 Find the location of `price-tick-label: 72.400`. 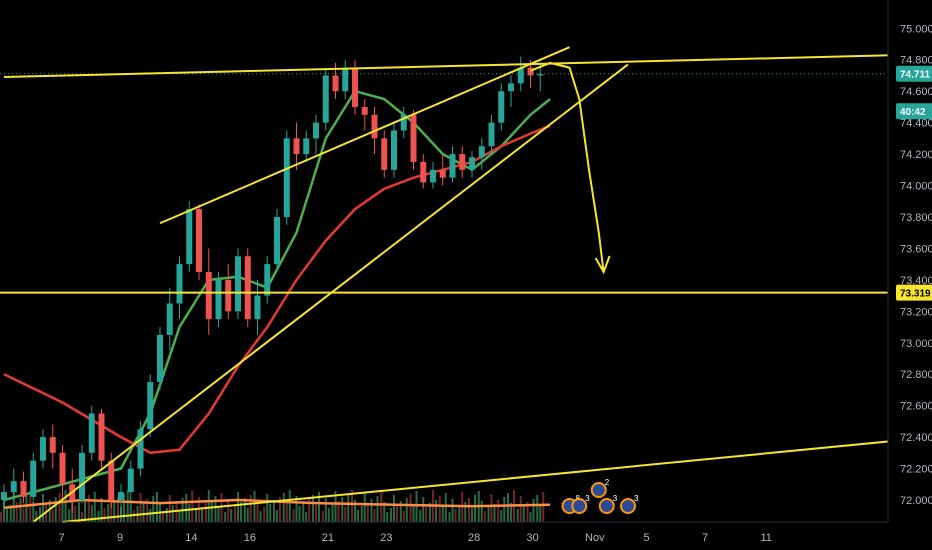

price-tick-label: 72.400 is located at coordinates (916, 438).